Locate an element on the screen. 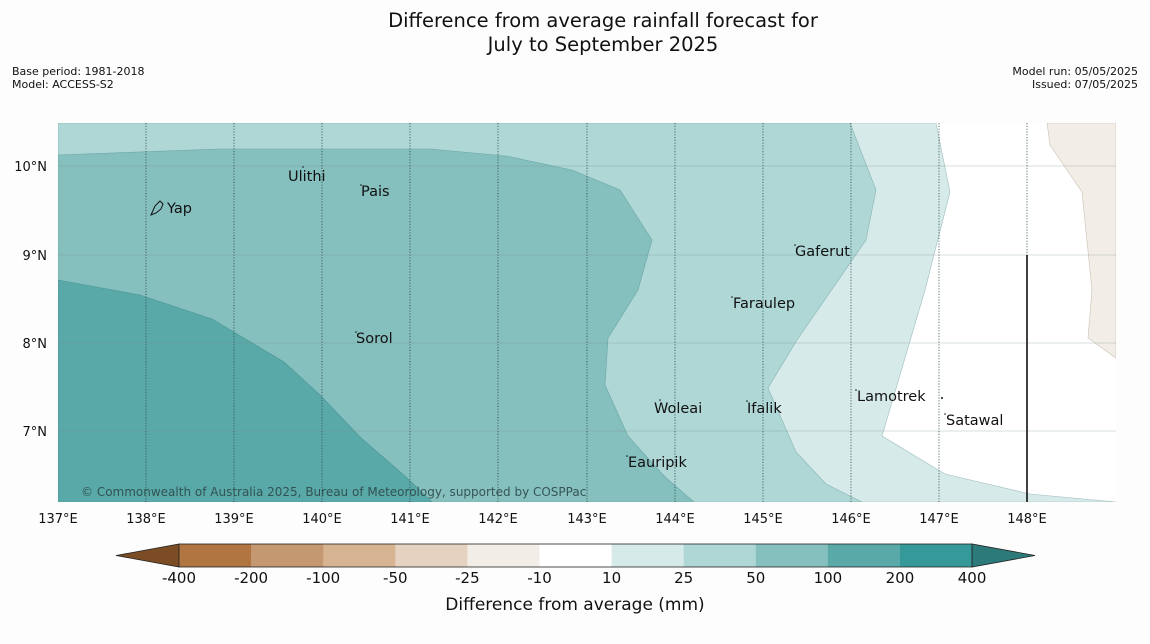 This screenshot has width=1150, height=644. meta-right: Model run: 05/05/2025 Issued: 07/05/2025 is located at coordinates (1075, 78).